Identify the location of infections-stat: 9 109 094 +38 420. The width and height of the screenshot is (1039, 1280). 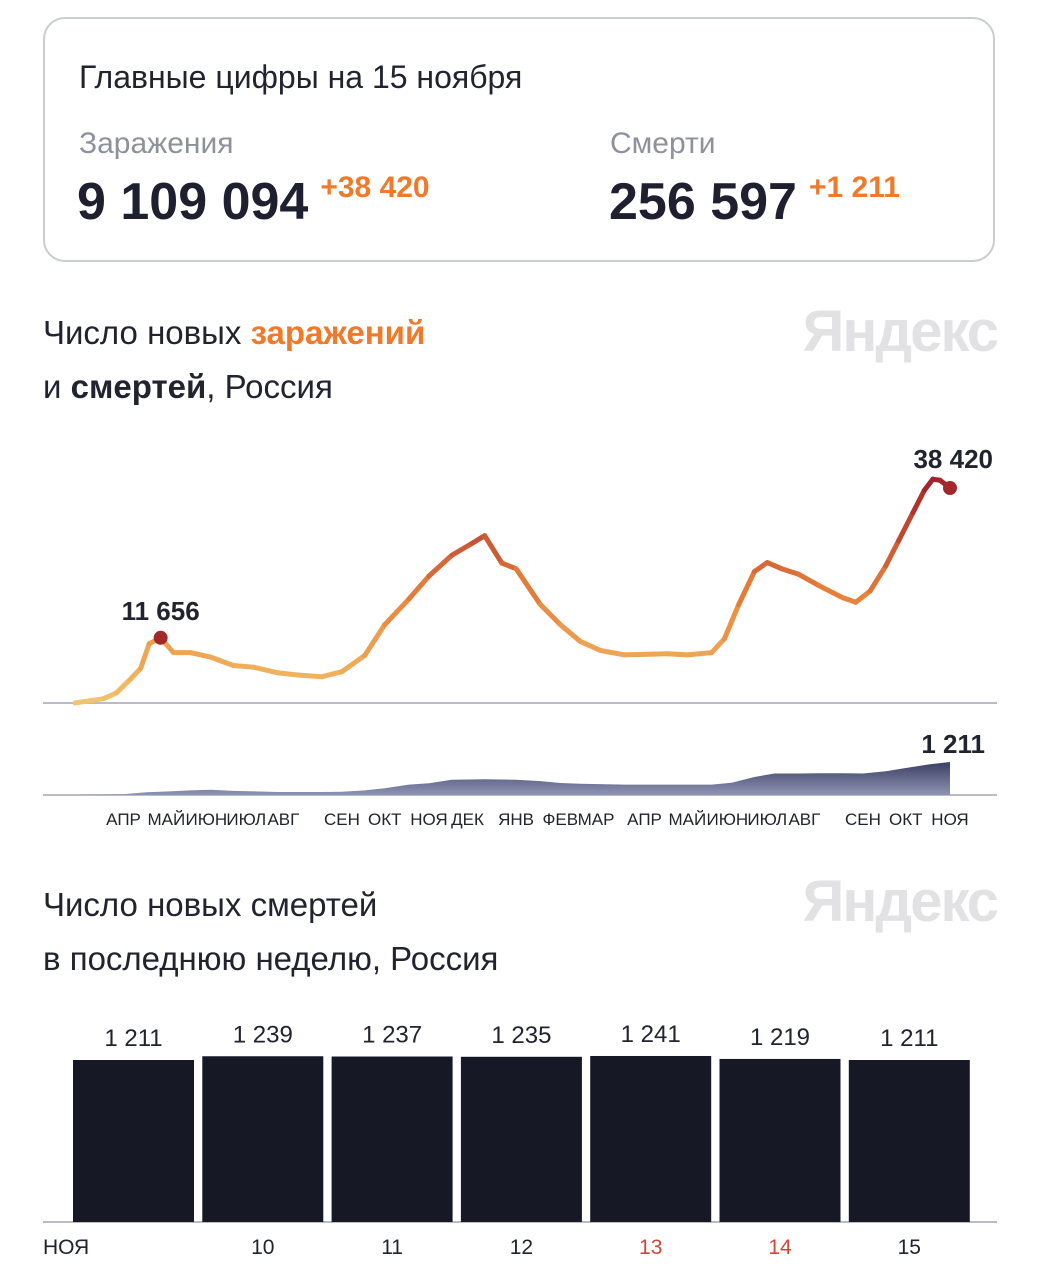
(253, 201).